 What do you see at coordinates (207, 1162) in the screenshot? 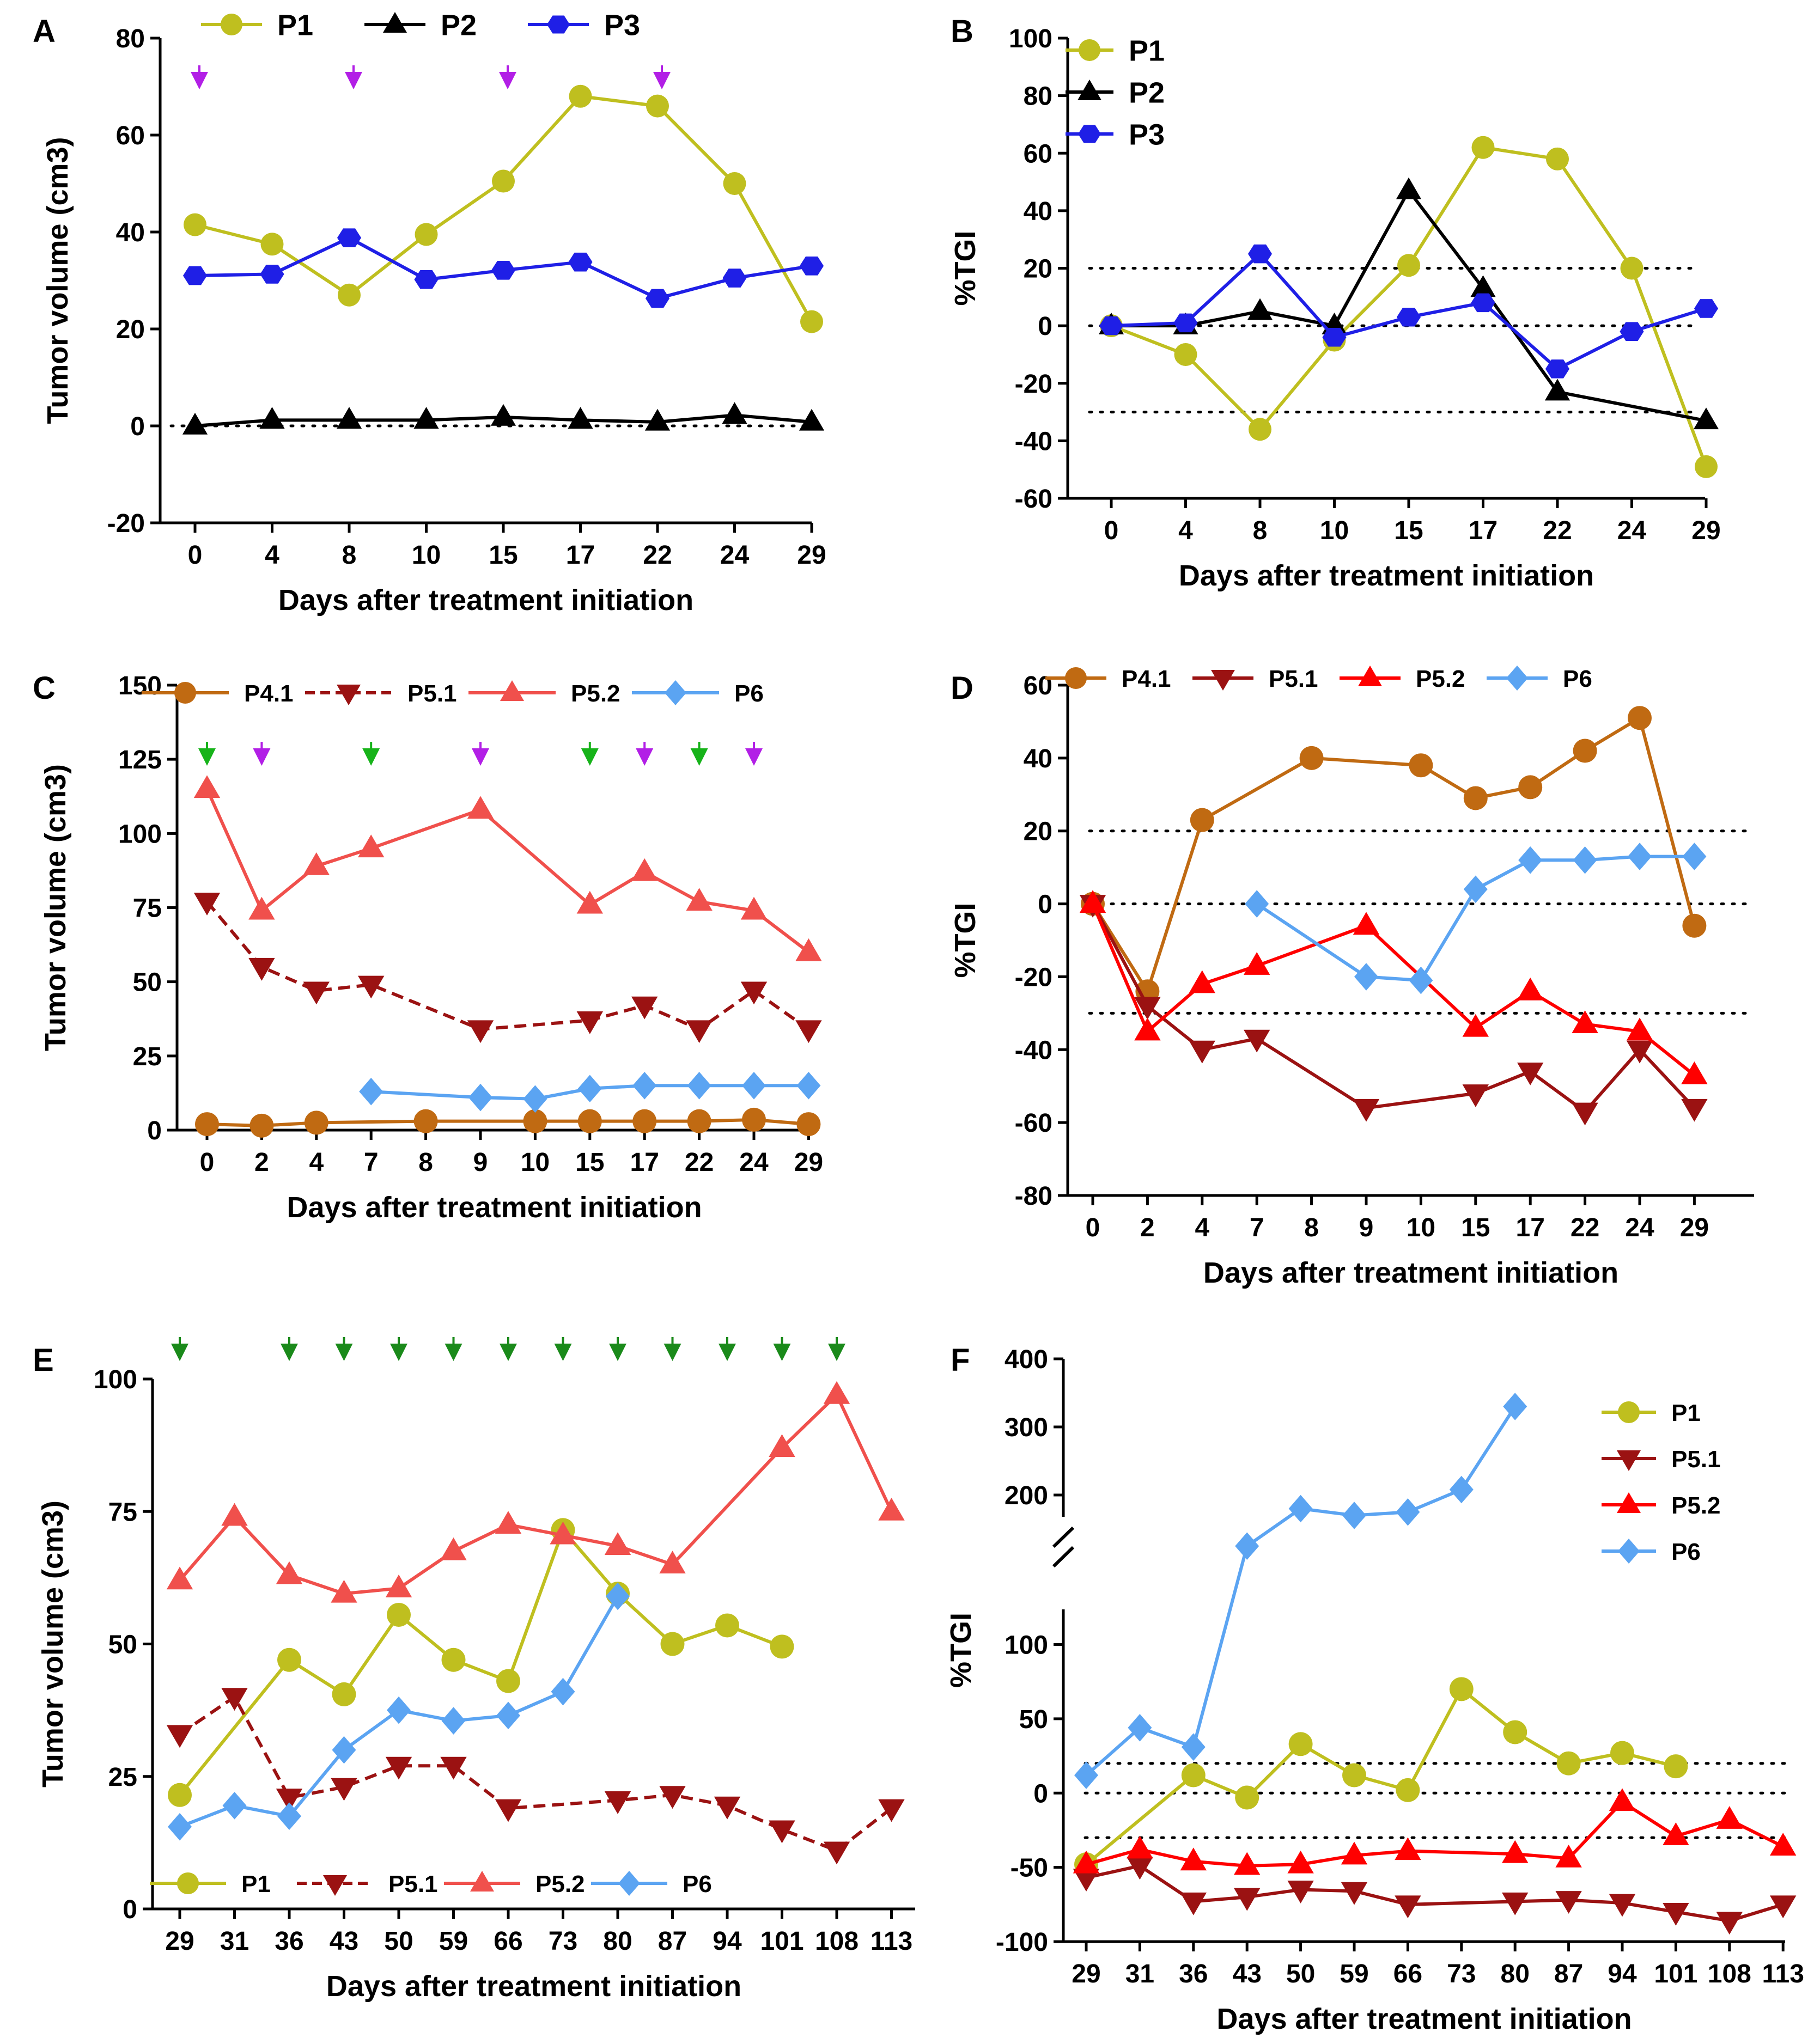
I see `x-tick-label: 0` at bounding box center [207, 1162].